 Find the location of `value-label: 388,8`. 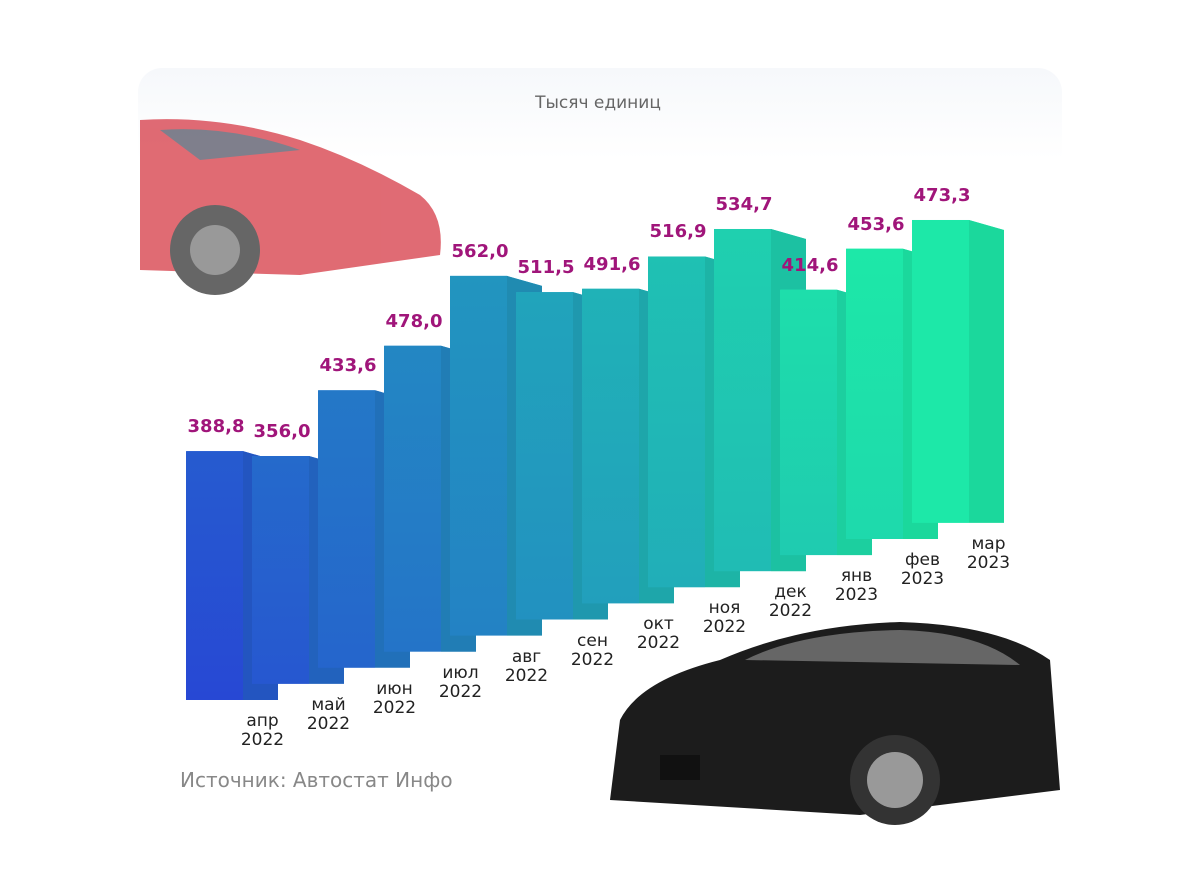

value-label: 388,8 is located at coordinates (216, 427).